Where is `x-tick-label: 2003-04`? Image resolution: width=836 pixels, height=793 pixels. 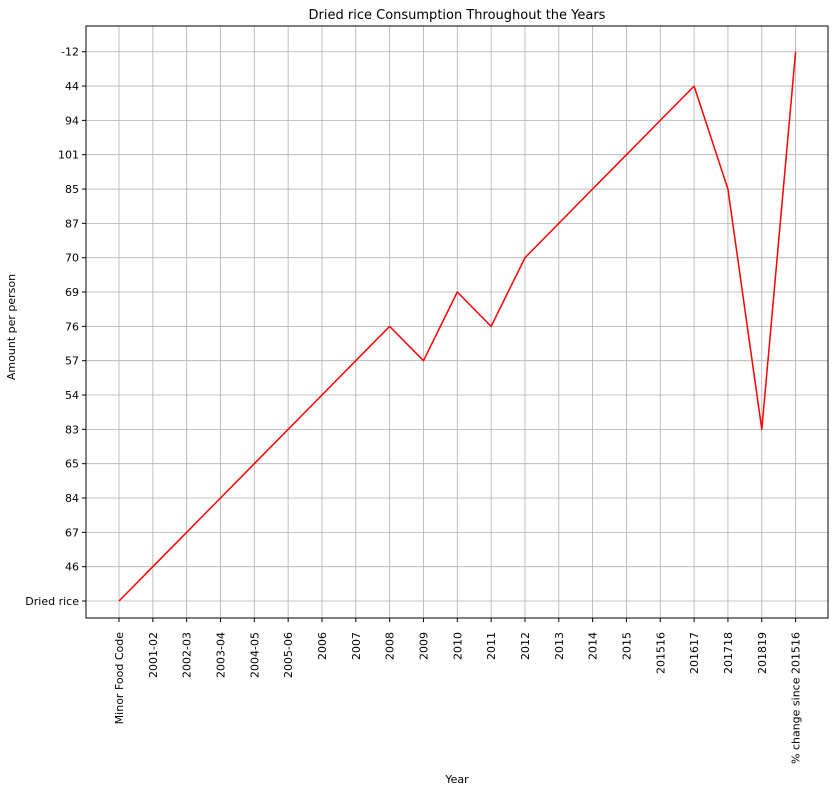
x-tick-label: 2003-04 is located at coordinates (220, 655).